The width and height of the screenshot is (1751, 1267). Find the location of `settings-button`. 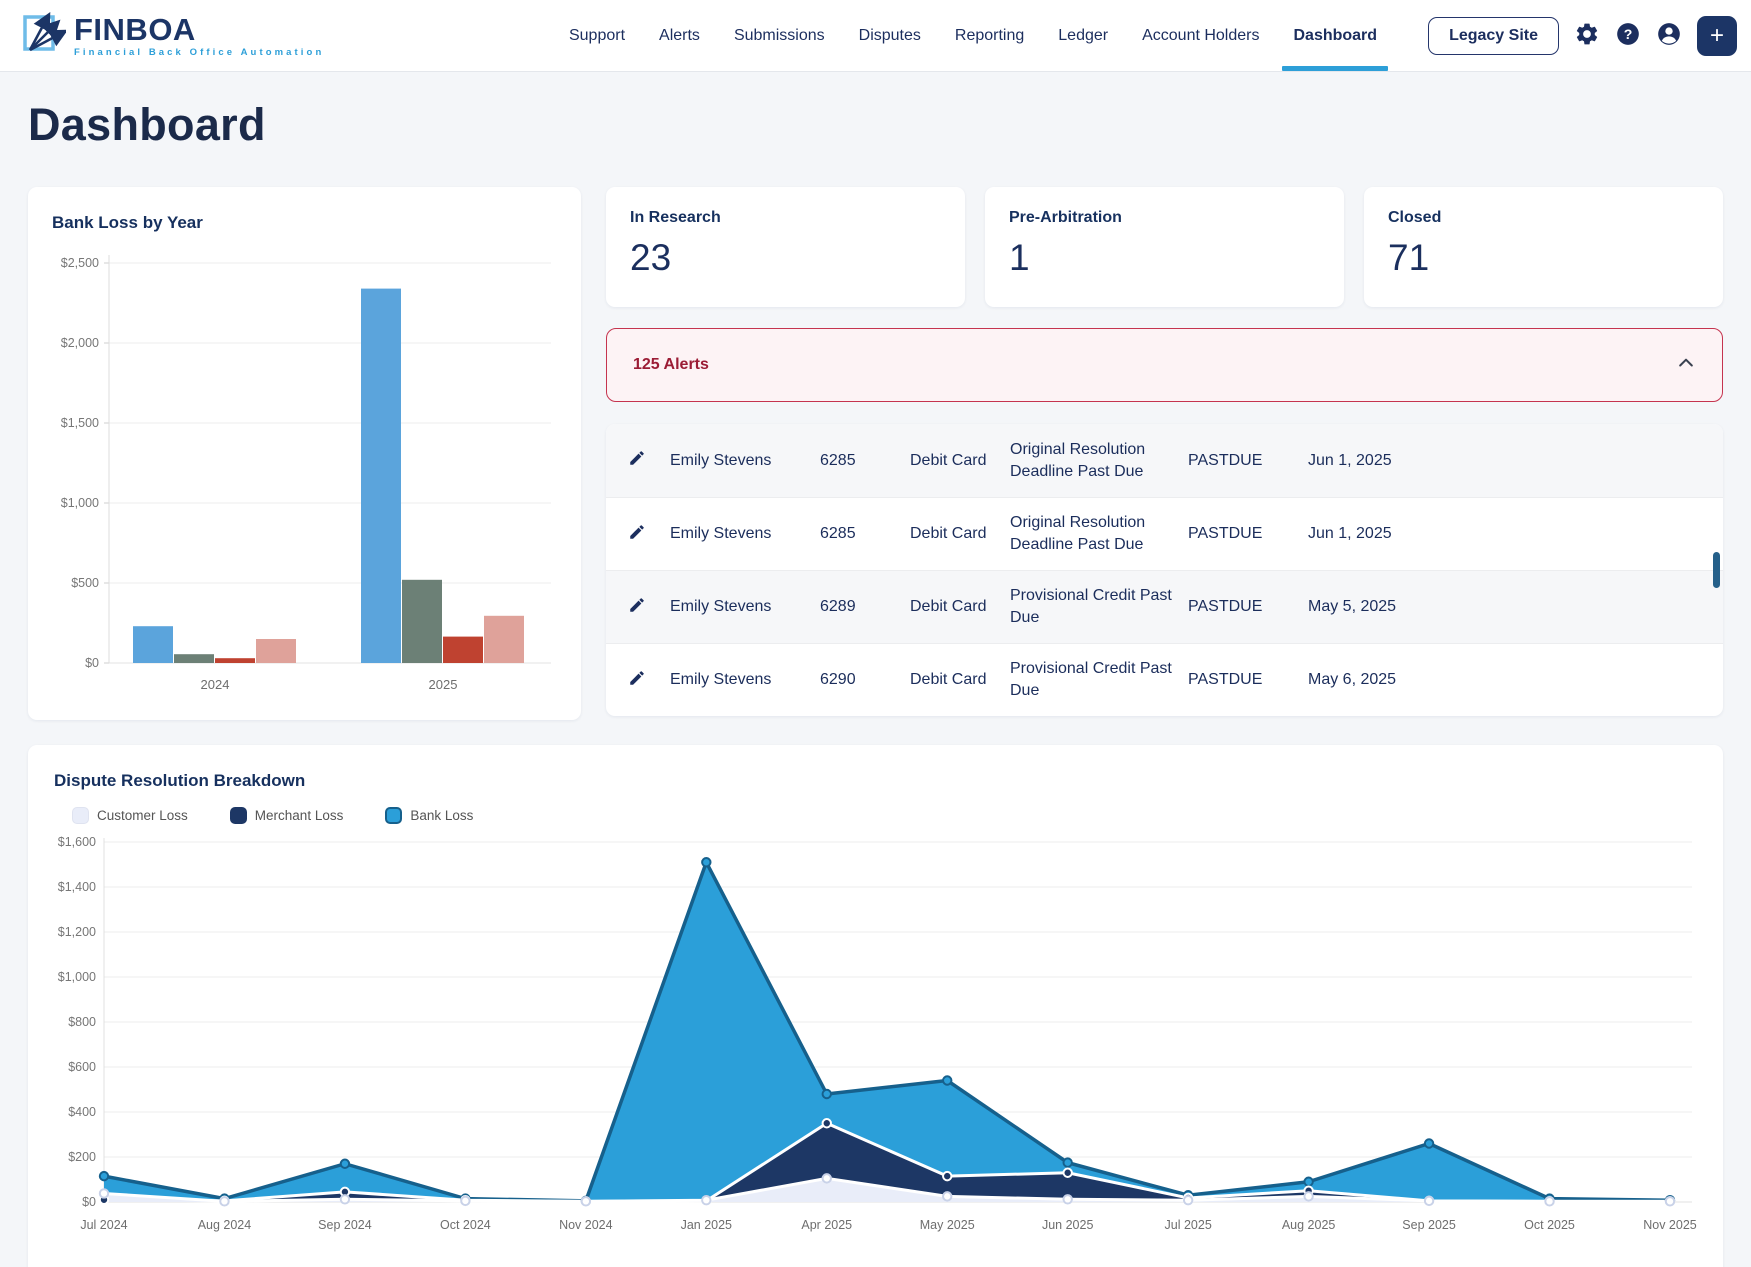

settings-button is located at coordinates (1587, 35).